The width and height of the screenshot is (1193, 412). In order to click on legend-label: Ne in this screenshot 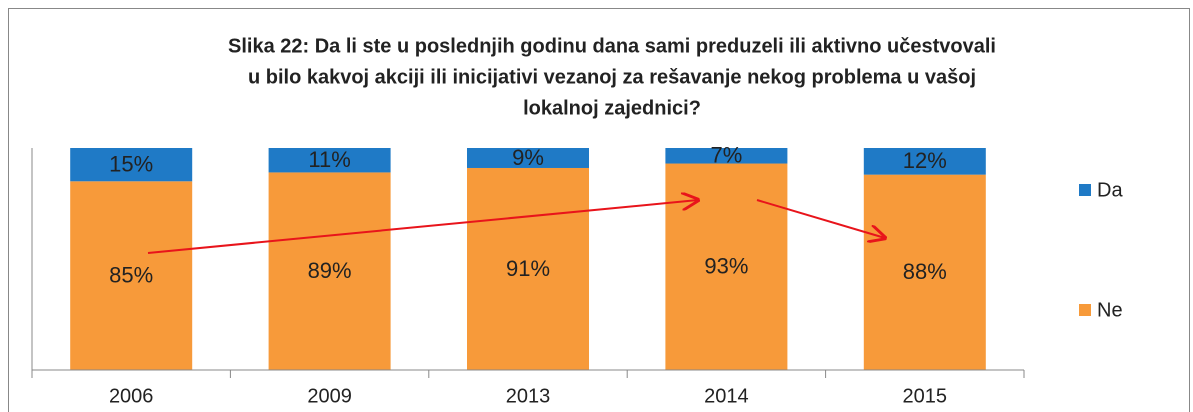, I will do `click(1110, 310)`.